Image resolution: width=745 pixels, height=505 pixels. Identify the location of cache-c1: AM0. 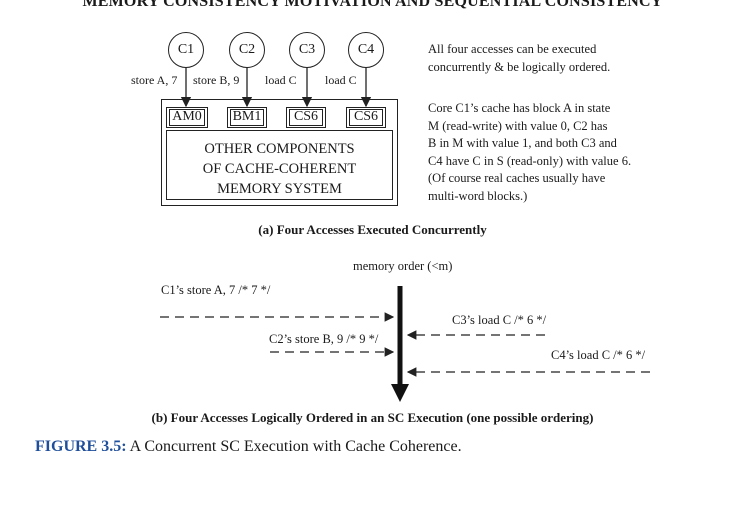
(187, 117).